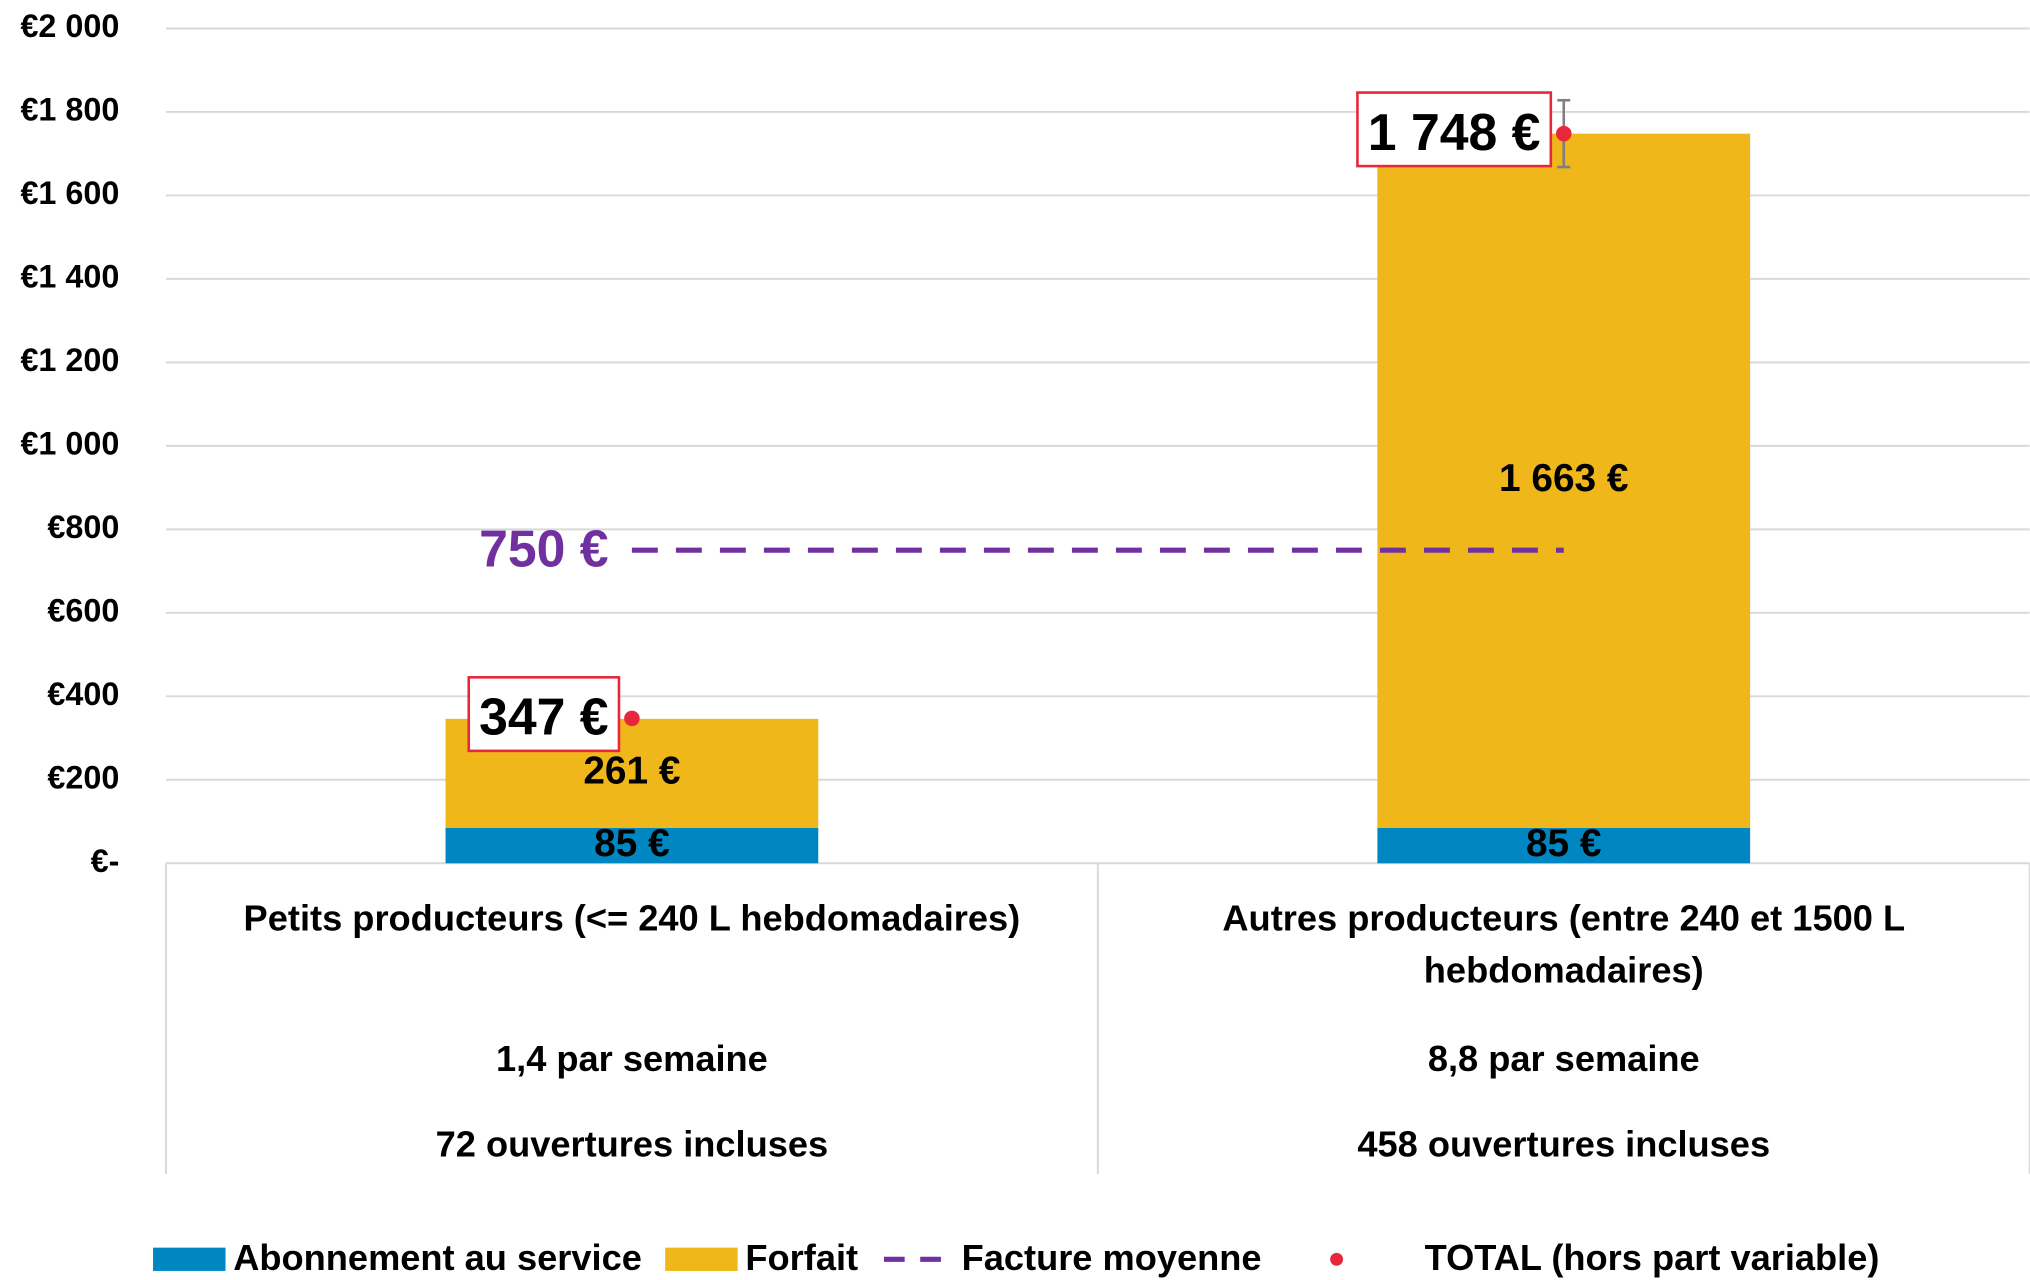 The height and width of the screenshot is (1280, 2030). Describe the element at coordinates (69, 276) in the screenshot. I see `y-tick-label: €1 400` at that location.